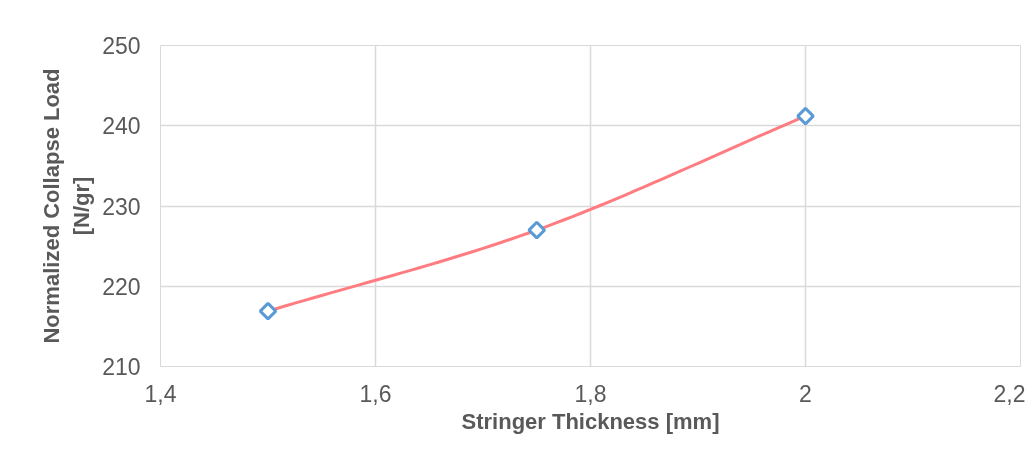 Image resolution: width=1027 pixels, height=468 pixels. What do you see at coordinates (121, 46) in the screenshot?
I see `y-tick-label: 250` at bounding box center [121, 46].